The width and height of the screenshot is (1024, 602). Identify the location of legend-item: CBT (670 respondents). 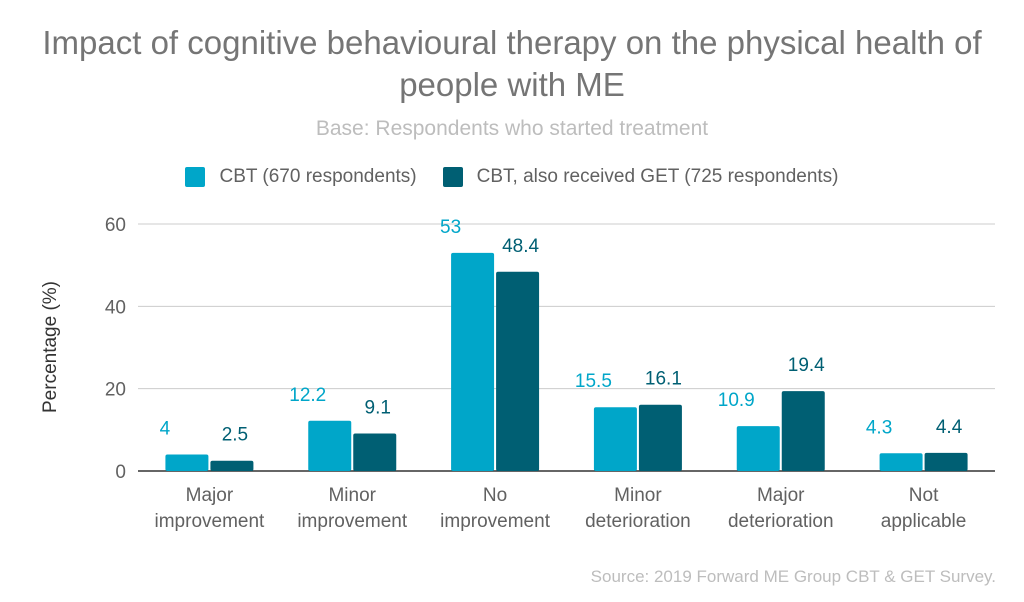
(301, 177).